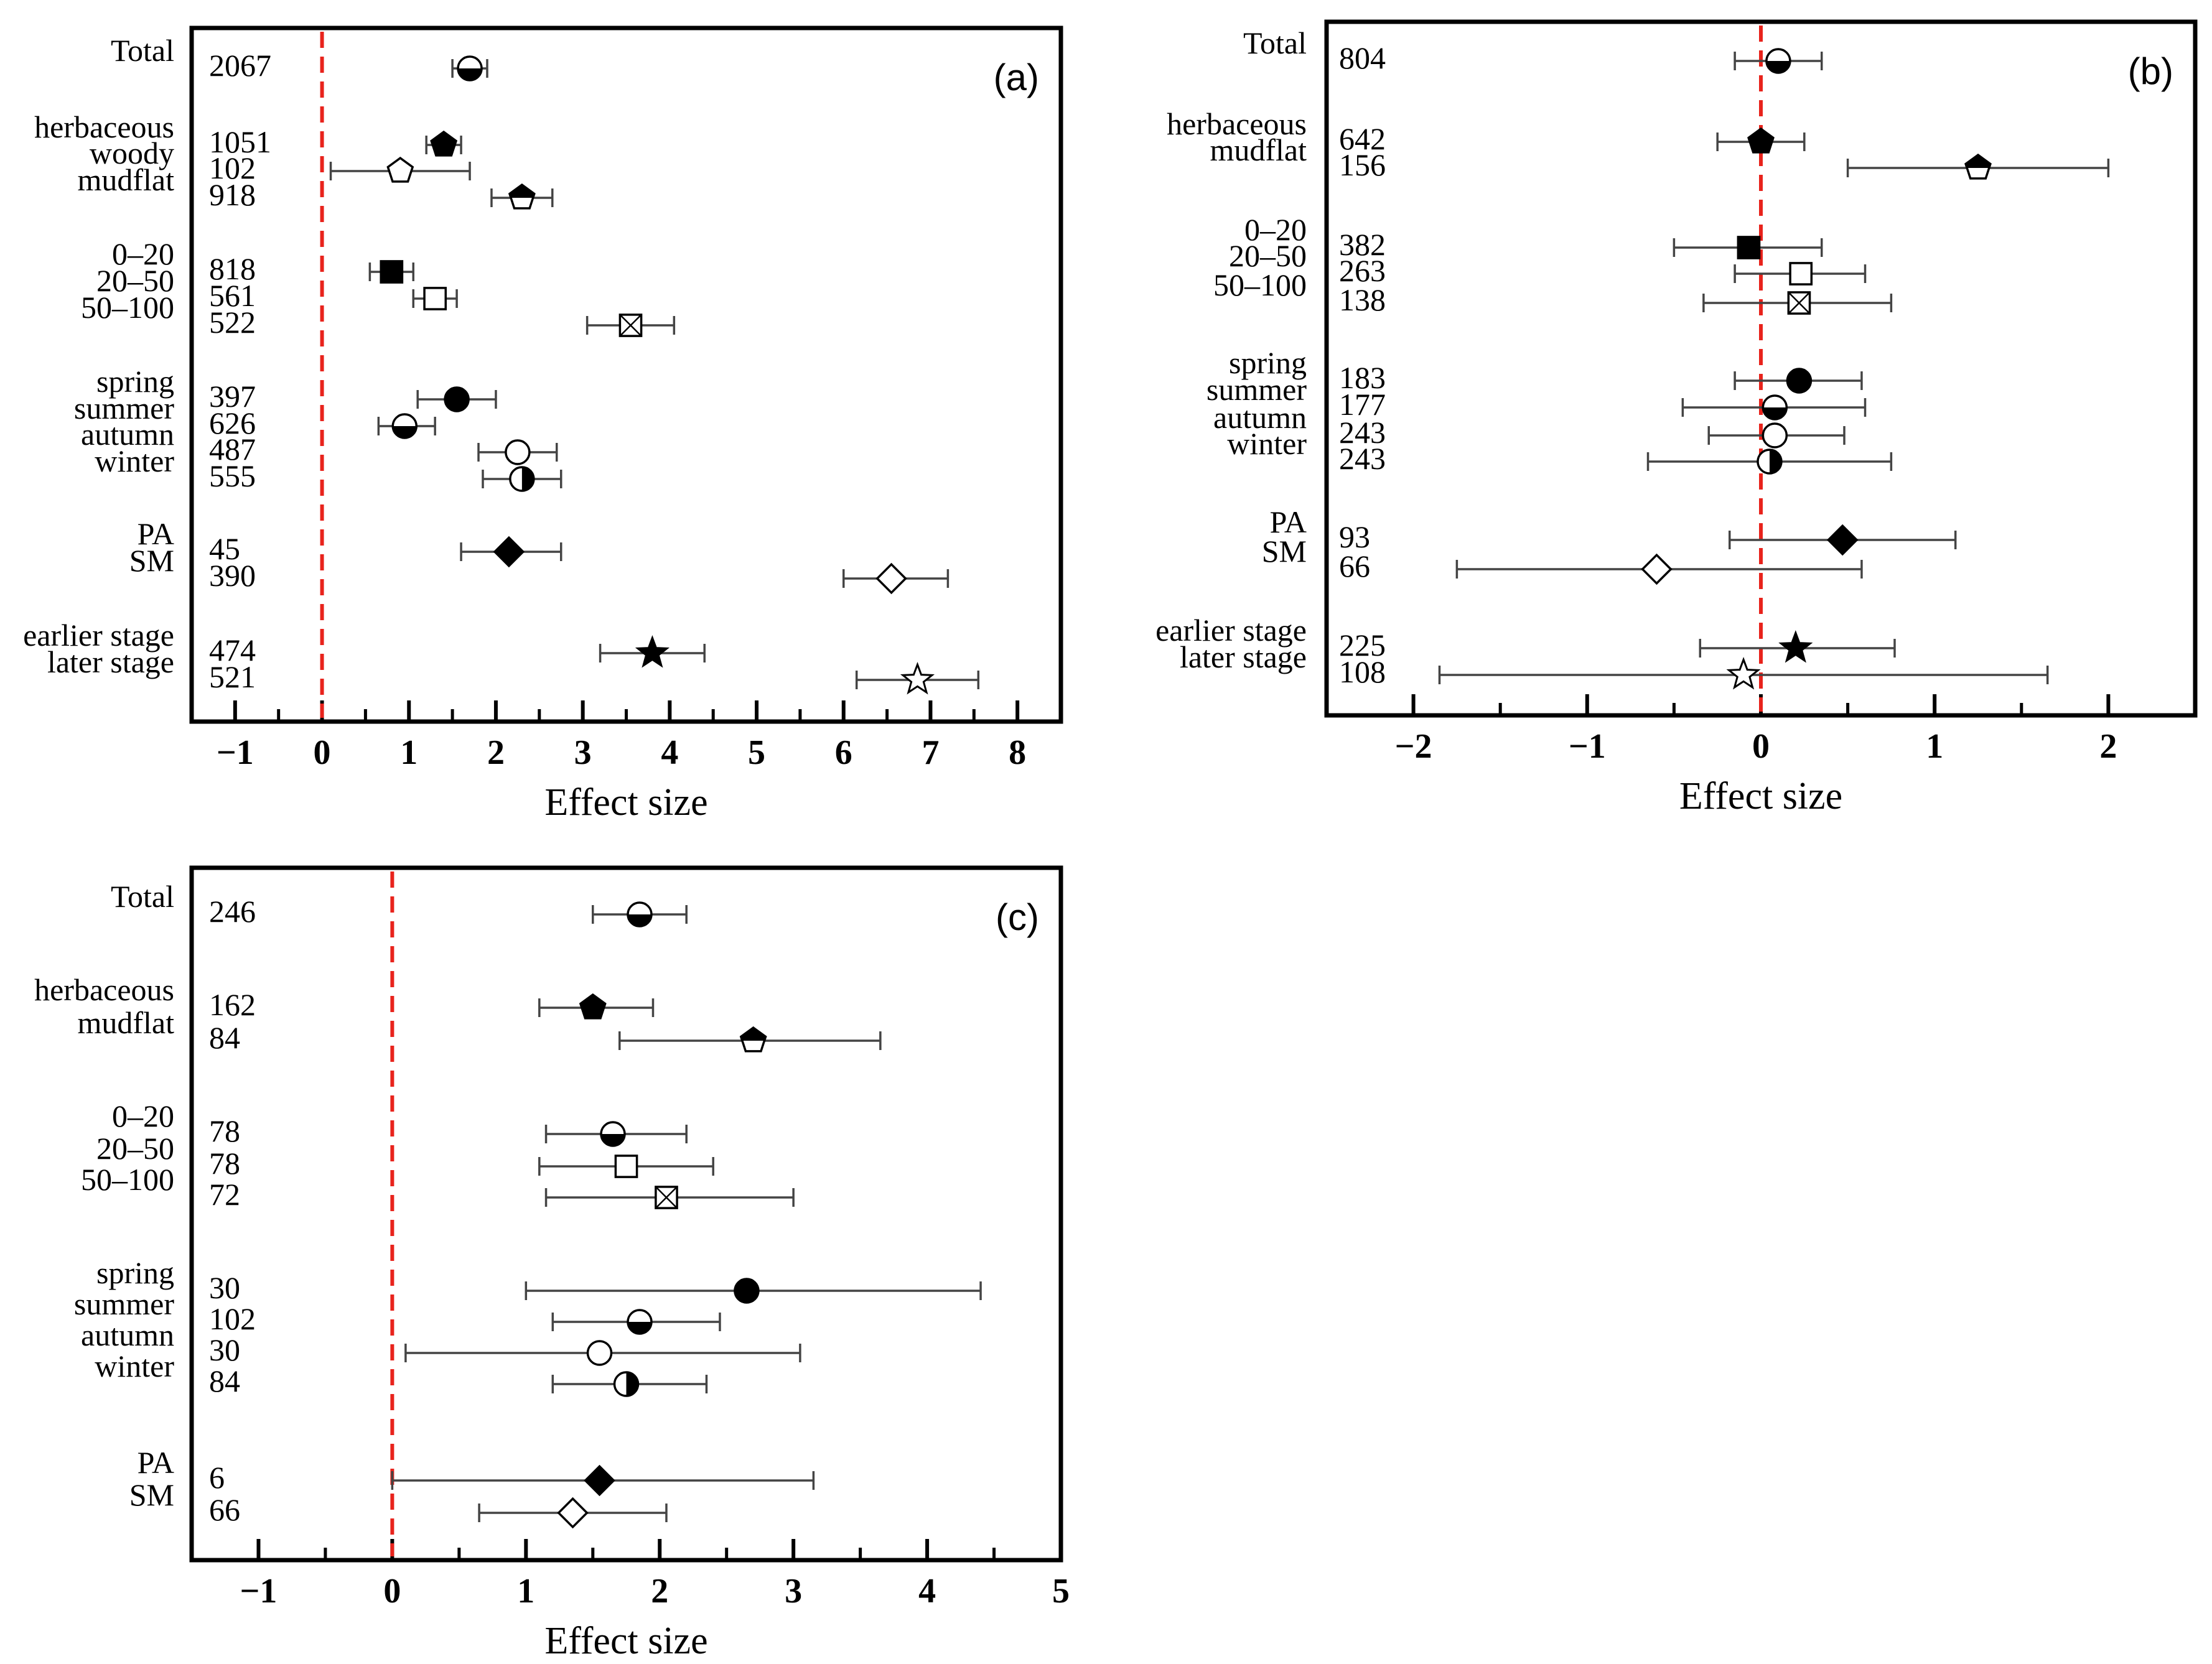 This screenshot has height=1664, width=2212. Describe the element at coordinates (400, 1123) in the screenshot. I see `forest-row: 0–20 78` at that location.